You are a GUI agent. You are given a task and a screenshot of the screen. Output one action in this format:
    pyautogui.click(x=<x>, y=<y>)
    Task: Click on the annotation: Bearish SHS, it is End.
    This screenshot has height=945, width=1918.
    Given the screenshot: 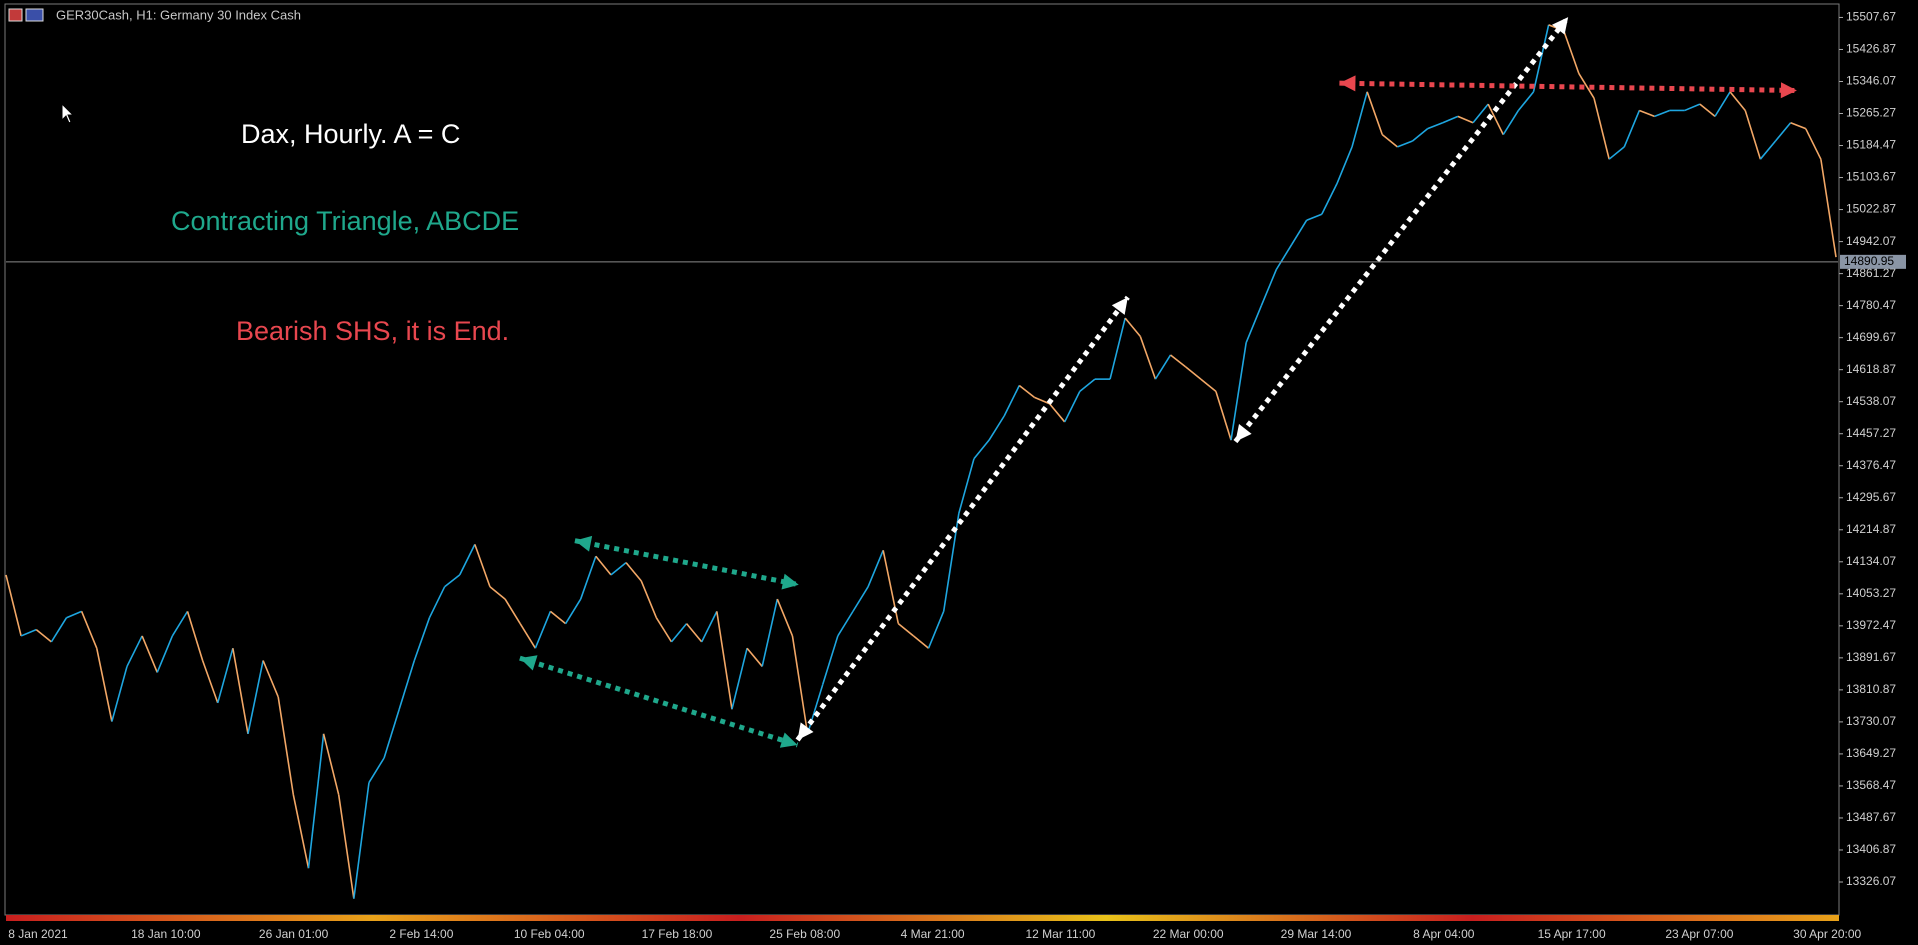 What is the action you would take?
    pyautogui.click(x=372, y=331)
    